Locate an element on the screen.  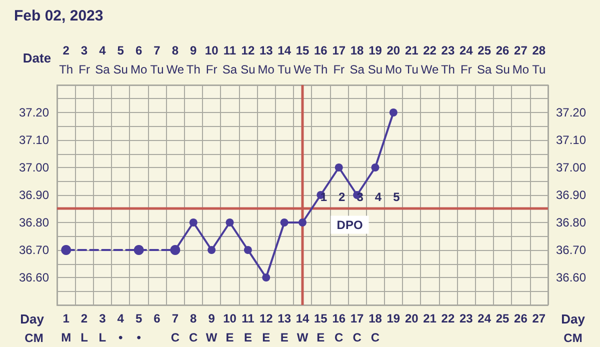
y-tick-label: 36.80 is located at coordinates (571, 223).